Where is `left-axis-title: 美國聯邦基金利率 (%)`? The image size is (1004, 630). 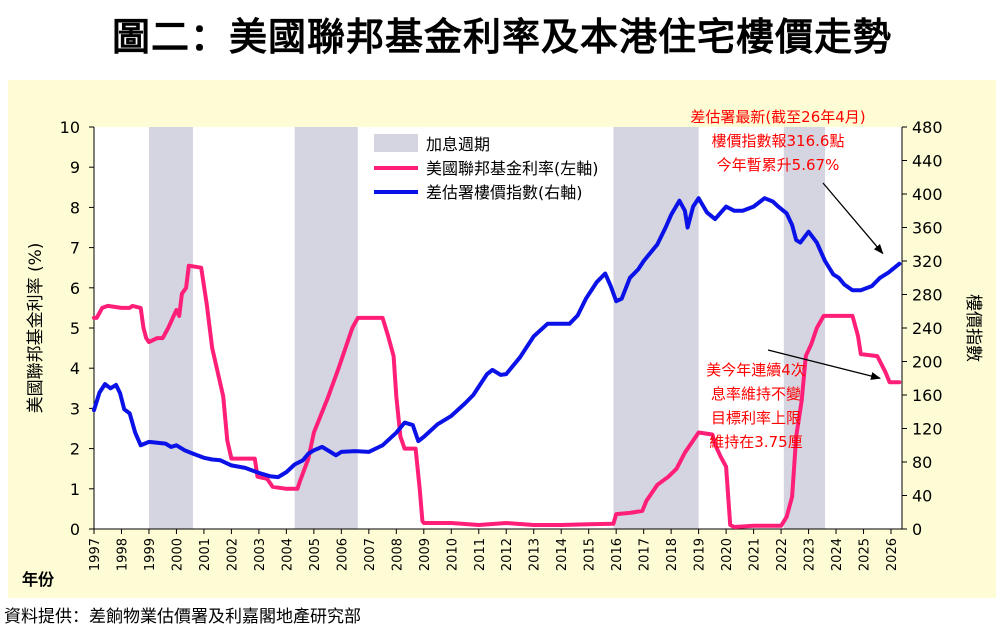
left-axis-title: 美國聯邦基金利率 (%) is located at coordinates (36, 328).